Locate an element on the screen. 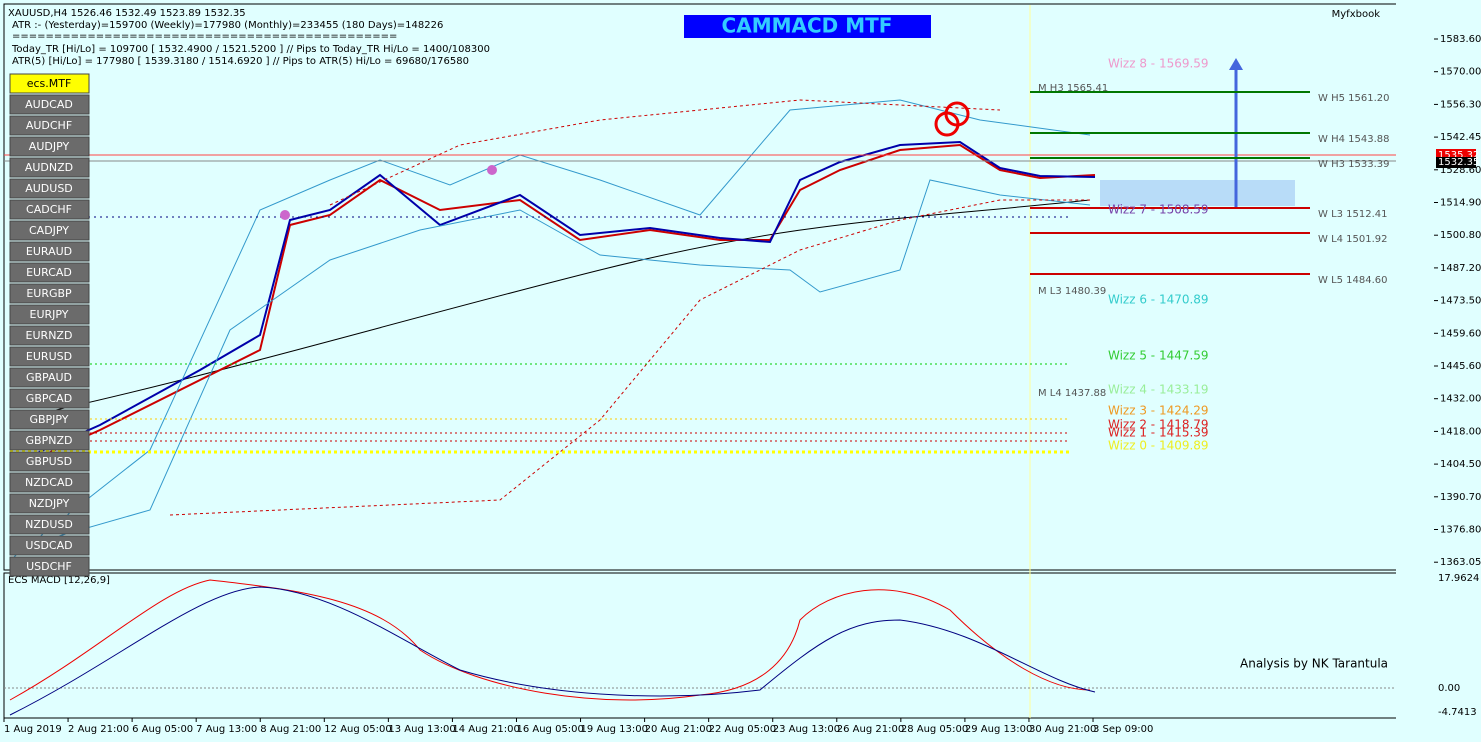 This screenshot has width=1481, height=742. symbol-label: GBPNZD is located at coordinates (49, 440).